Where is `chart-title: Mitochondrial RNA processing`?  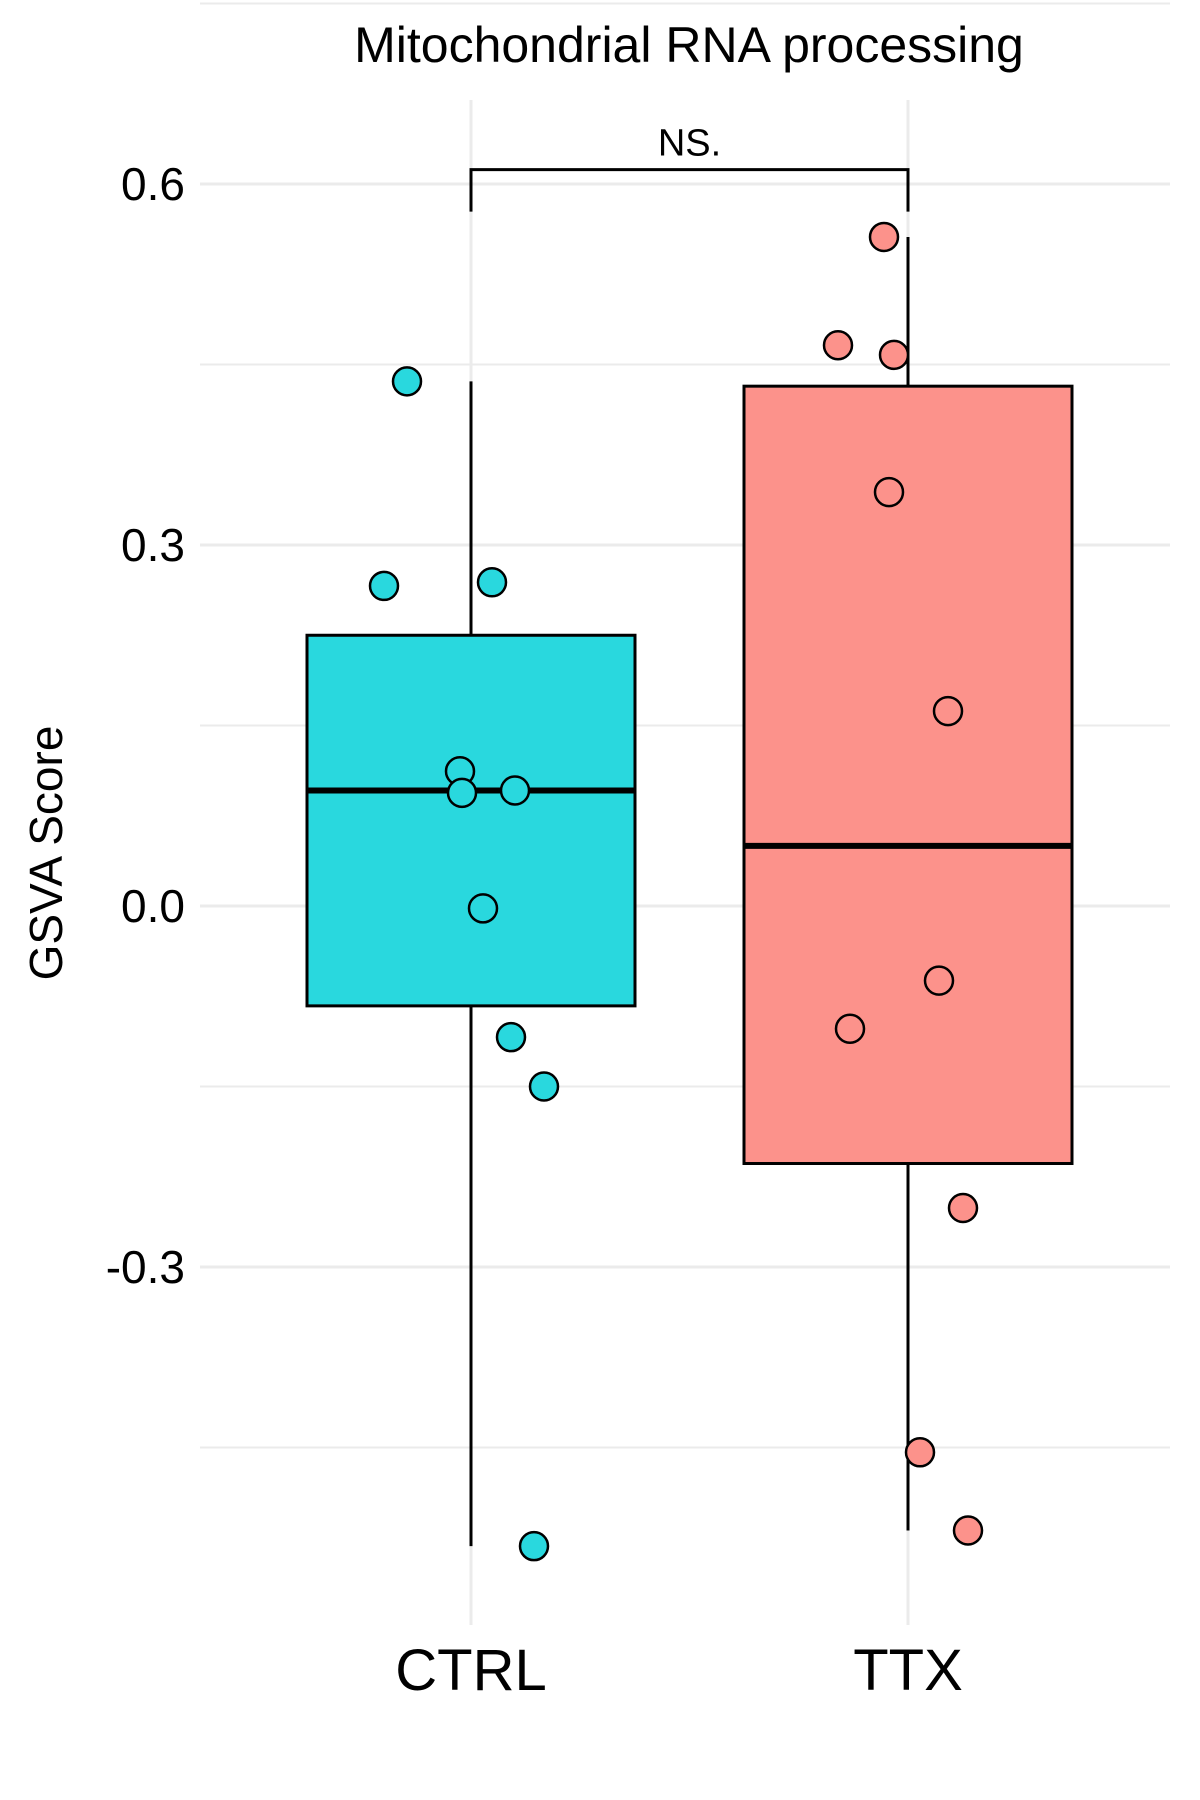
chart-title: Mitochondrial RNA processing is located at coordinates (689, 45).